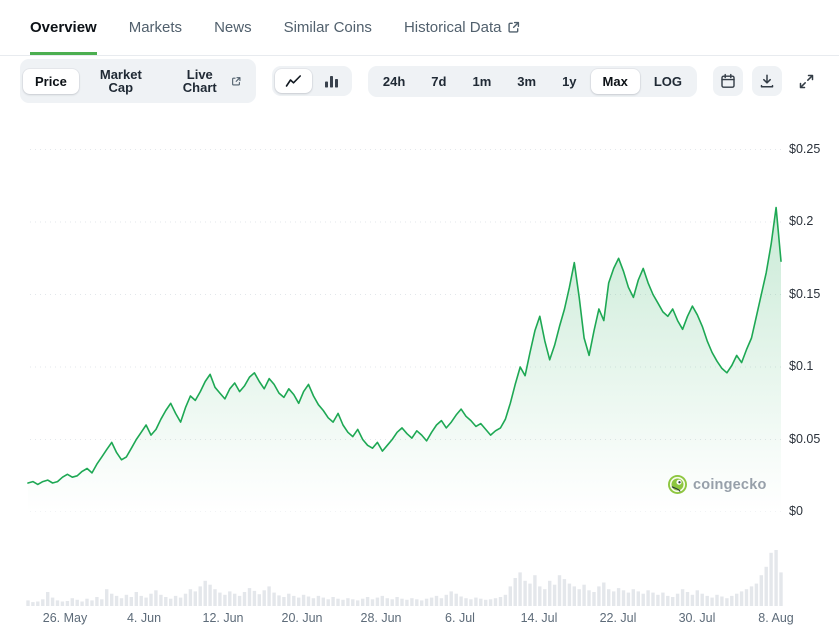 This screenshot has width=839, height=641. I want to click on line-chart-icon, so click(293, 81).